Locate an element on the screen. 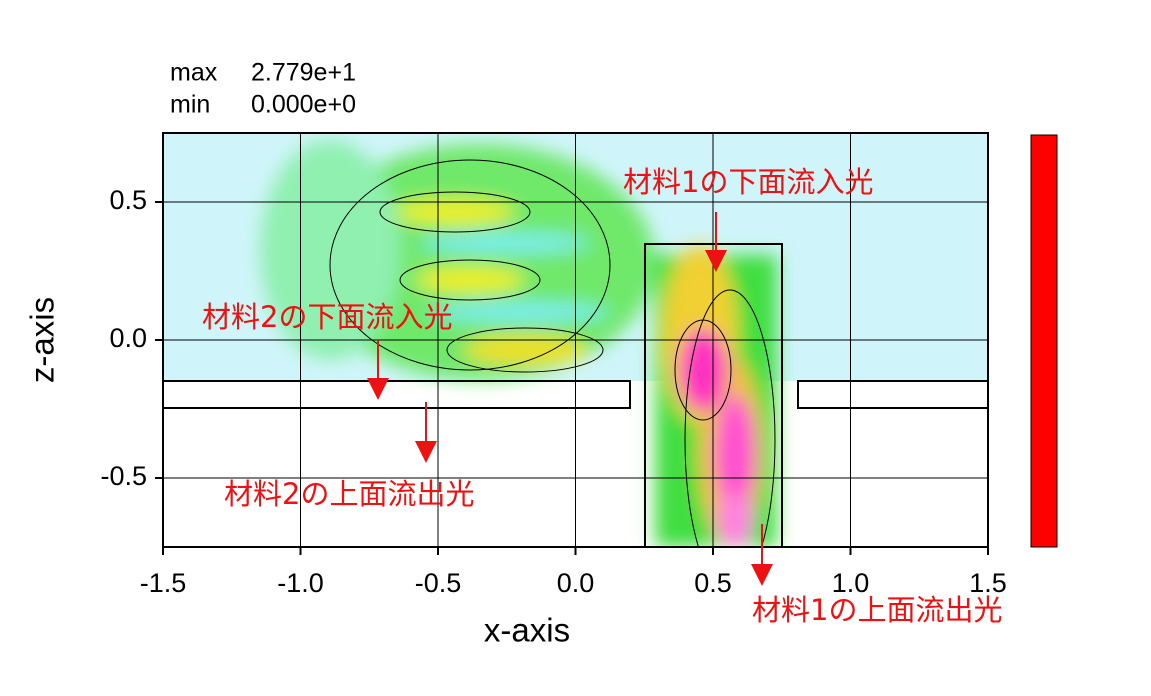 The image size is (1151, 696). colorbar is located at coordinates (1044, 341).